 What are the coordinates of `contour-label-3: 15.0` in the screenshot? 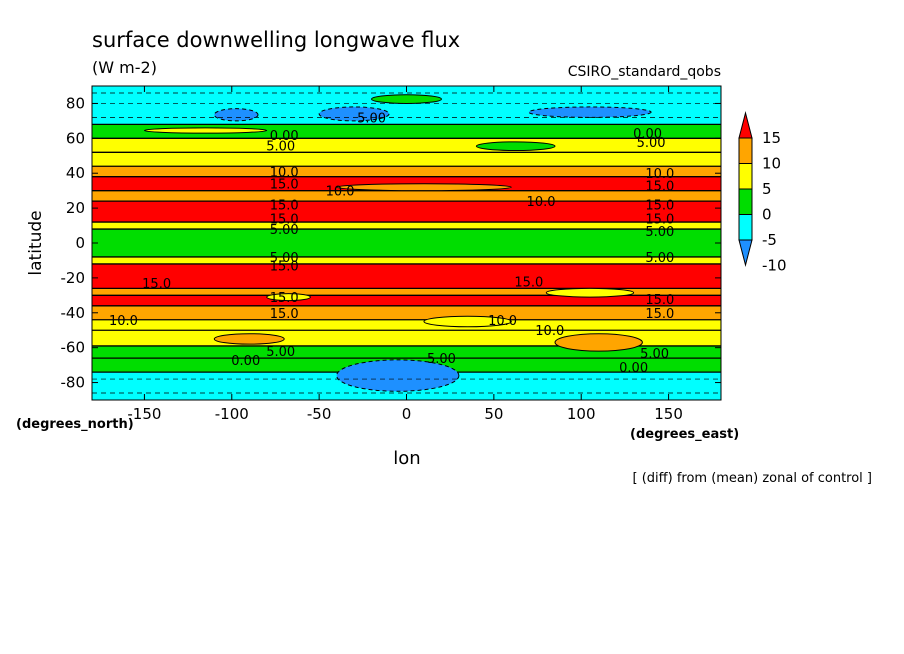 It's located at (284, 185).